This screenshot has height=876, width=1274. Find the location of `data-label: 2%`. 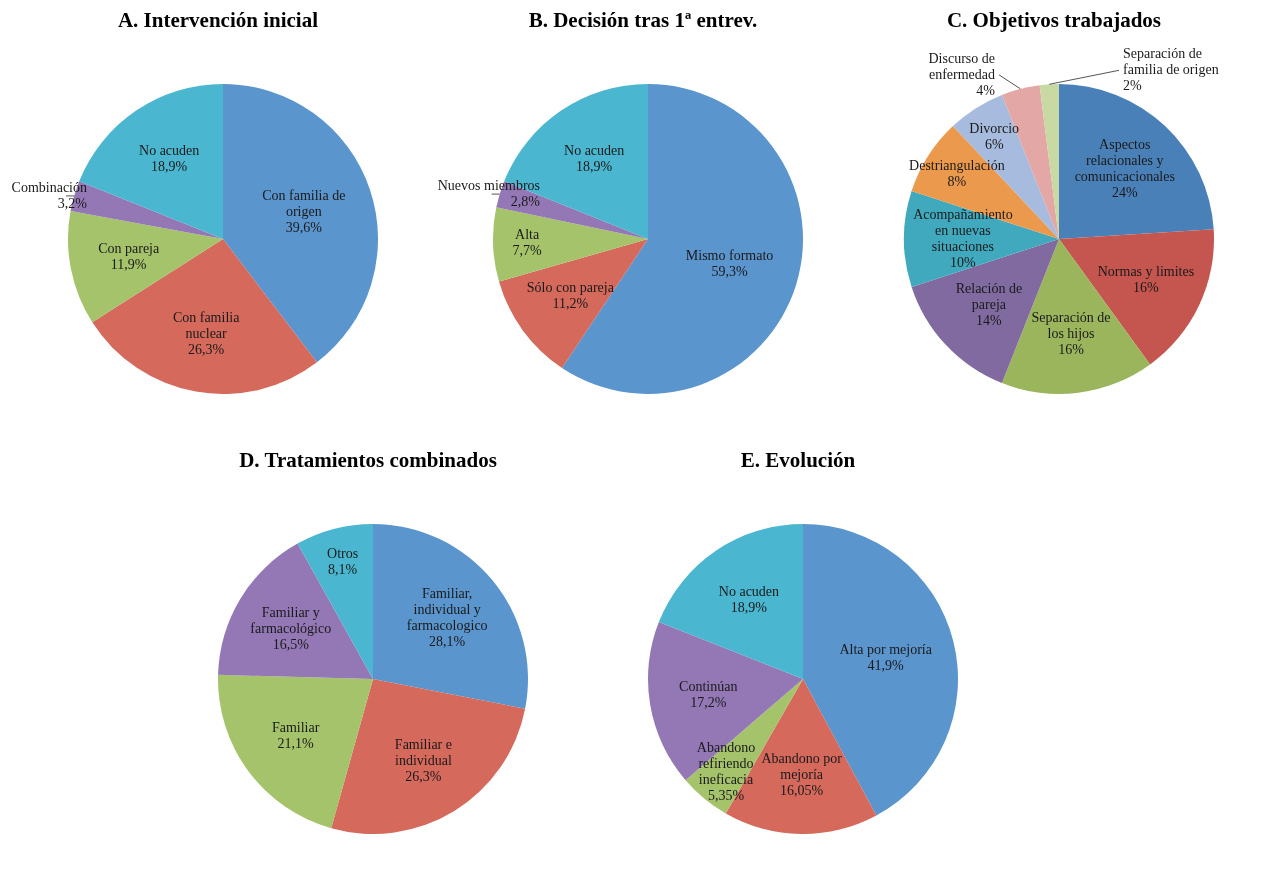

data-label: 2% is located at coordinates (1132, 86).